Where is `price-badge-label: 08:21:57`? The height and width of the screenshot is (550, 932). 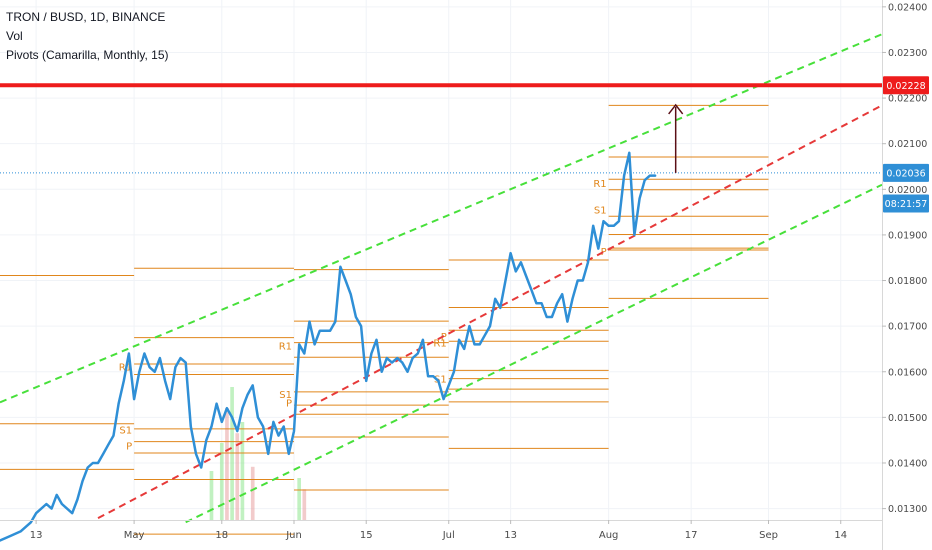 price-badge-label: 08:21:57 is located at coordinates (906, 204).